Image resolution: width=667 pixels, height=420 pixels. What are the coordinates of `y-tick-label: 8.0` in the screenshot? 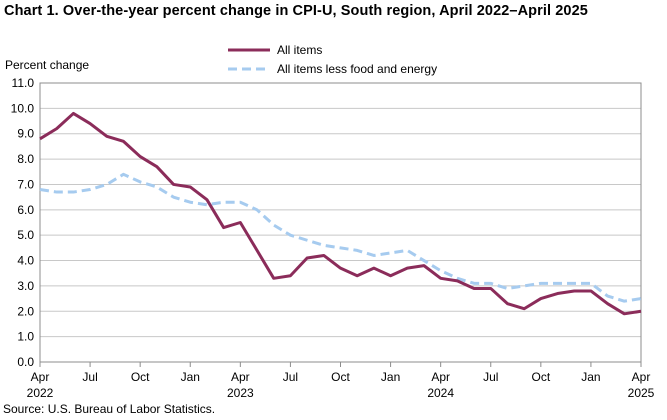 It's located at (25, 159).